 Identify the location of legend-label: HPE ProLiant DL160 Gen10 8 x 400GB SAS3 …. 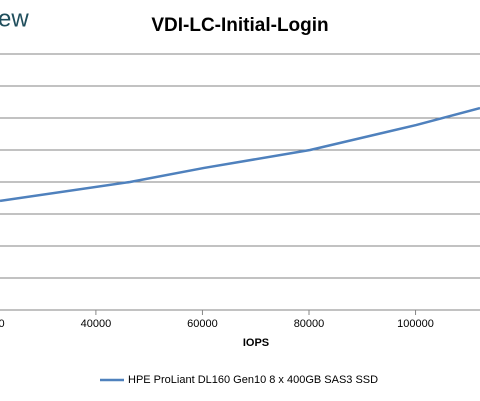
(253, 380).